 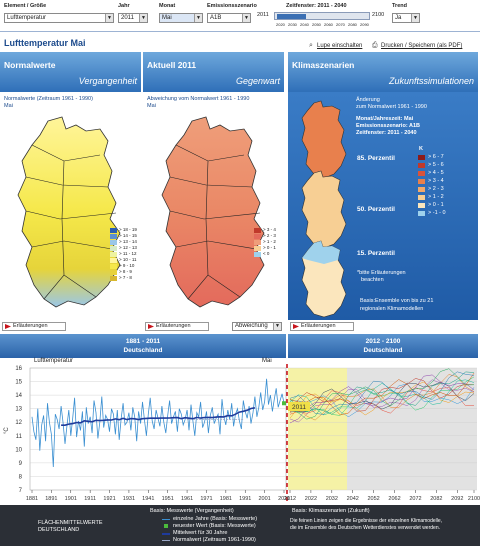 I want to click on panel-normal-desc: Normalwerte (Zeitraum 1961 - 1990), so click(x=48, y=99).